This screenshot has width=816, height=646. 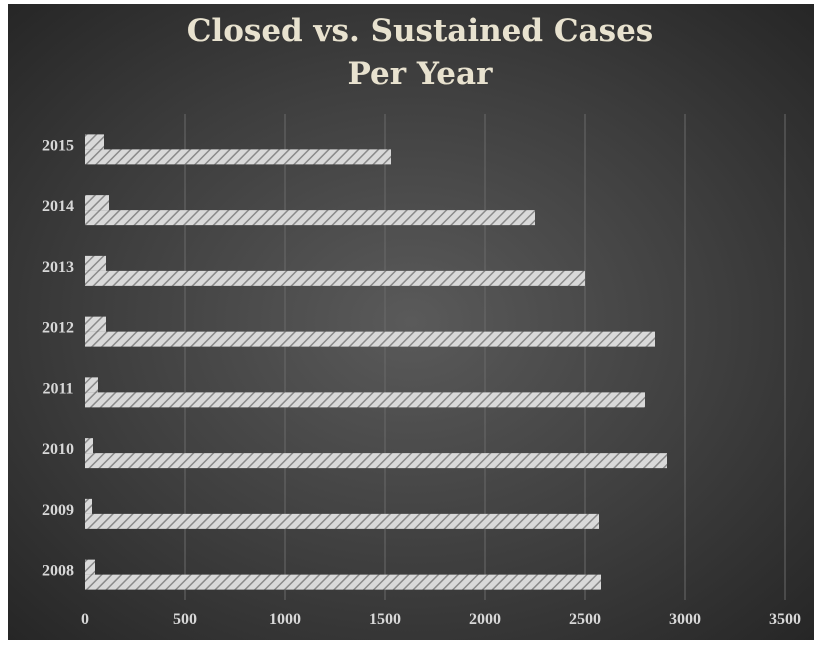 What do you see at coordinates (285, 619) in the screenshot?
I see `x-tick-label: 1000` at bounding box center [285, 619].